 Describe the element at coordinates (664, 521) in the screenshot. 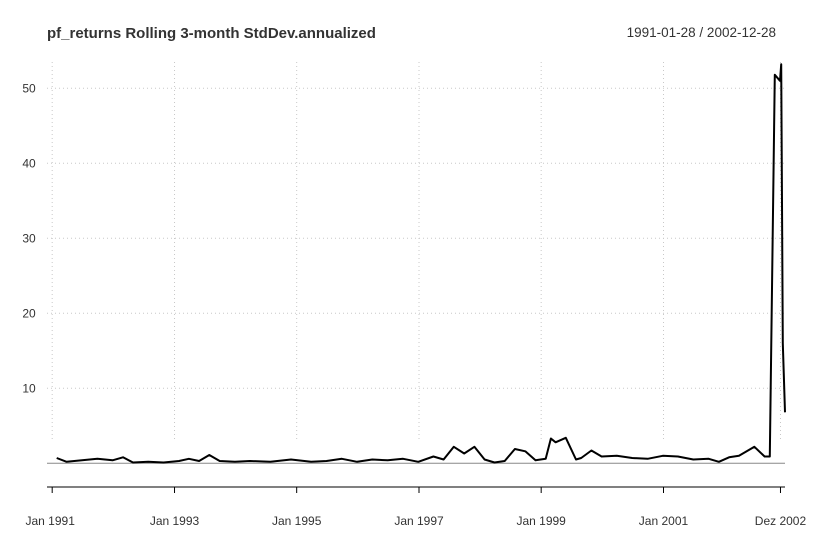

I see `x-tick-label: Jan 2001` at that location.